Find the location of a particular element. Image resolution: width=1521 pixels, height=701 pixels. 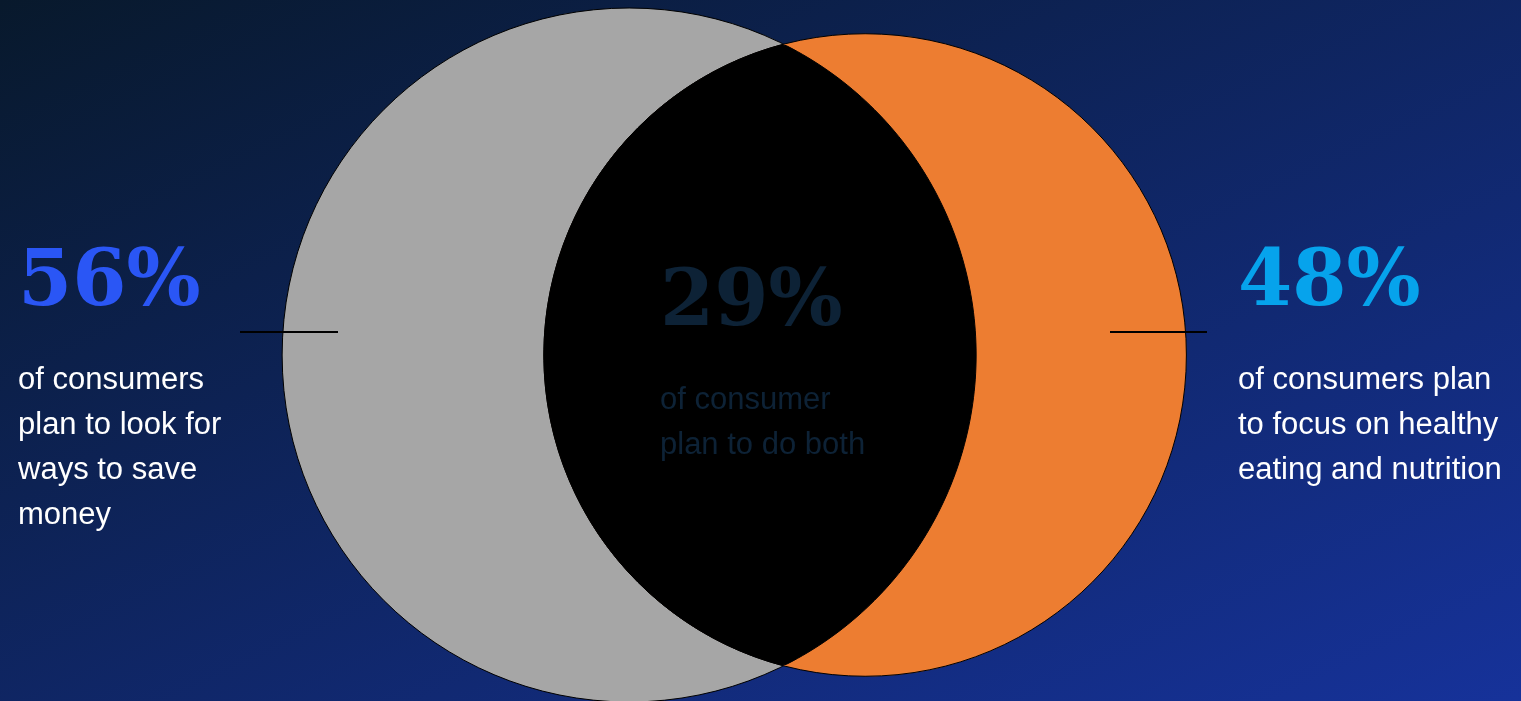

data-label: 56% is located at coordinates (109, 277).